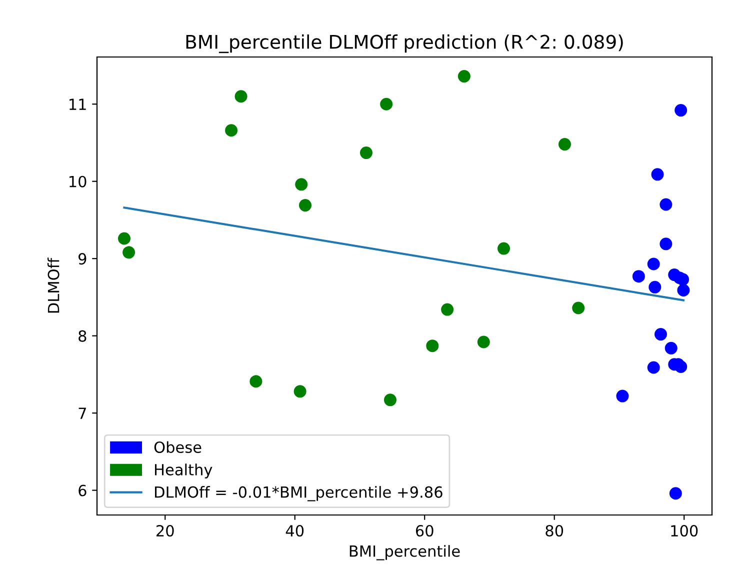 The image size is (754, 576). Describe the element at coordinates (404, 44) in the screenshot. I see `chart-title: BMI_percentile DLMOff prediction (R^2: 0.089)` at that location.